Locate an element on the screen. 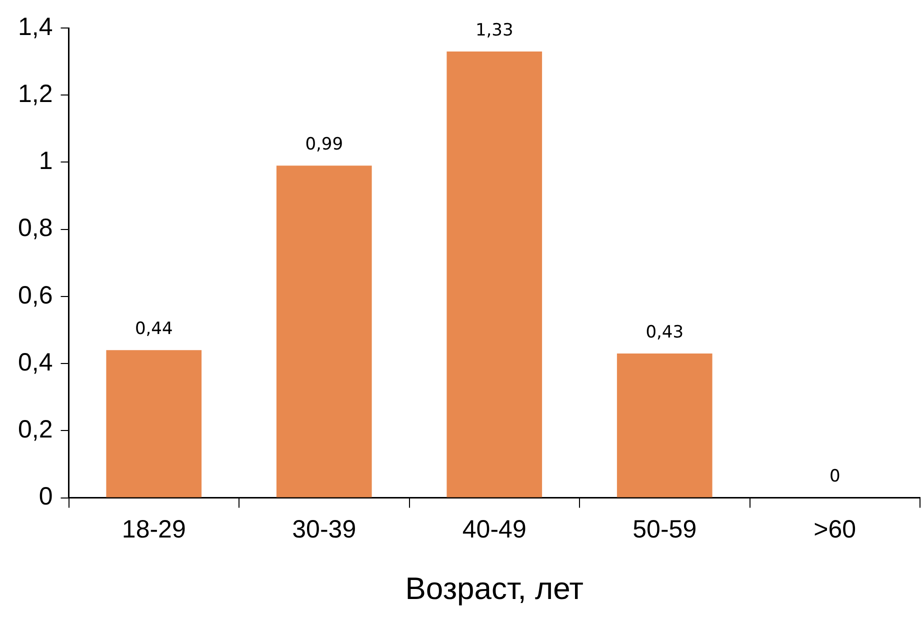 This screenshot has width=924, height=623. y-tick-label: 1,2 is located at coordinates (35, 94).